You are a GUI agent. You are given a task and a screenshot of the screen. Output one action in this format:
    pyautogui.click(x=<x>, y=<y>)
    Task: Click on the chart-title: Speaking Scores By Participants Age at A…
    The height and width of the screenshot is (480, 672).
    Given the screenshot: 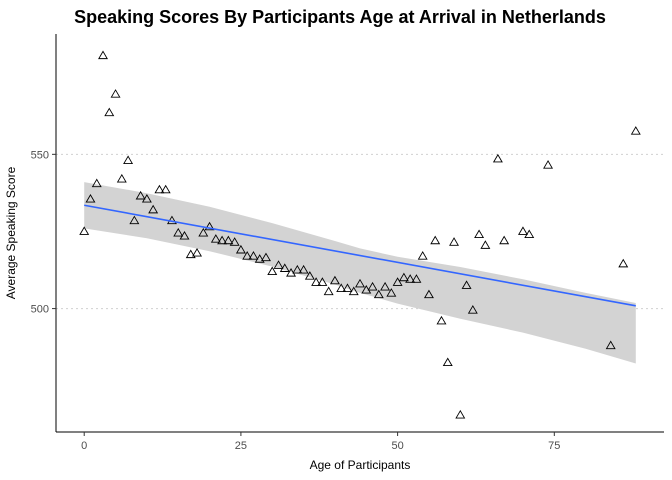 What is the action you would take?
    pyautogui.click(x=340, y=17)
    